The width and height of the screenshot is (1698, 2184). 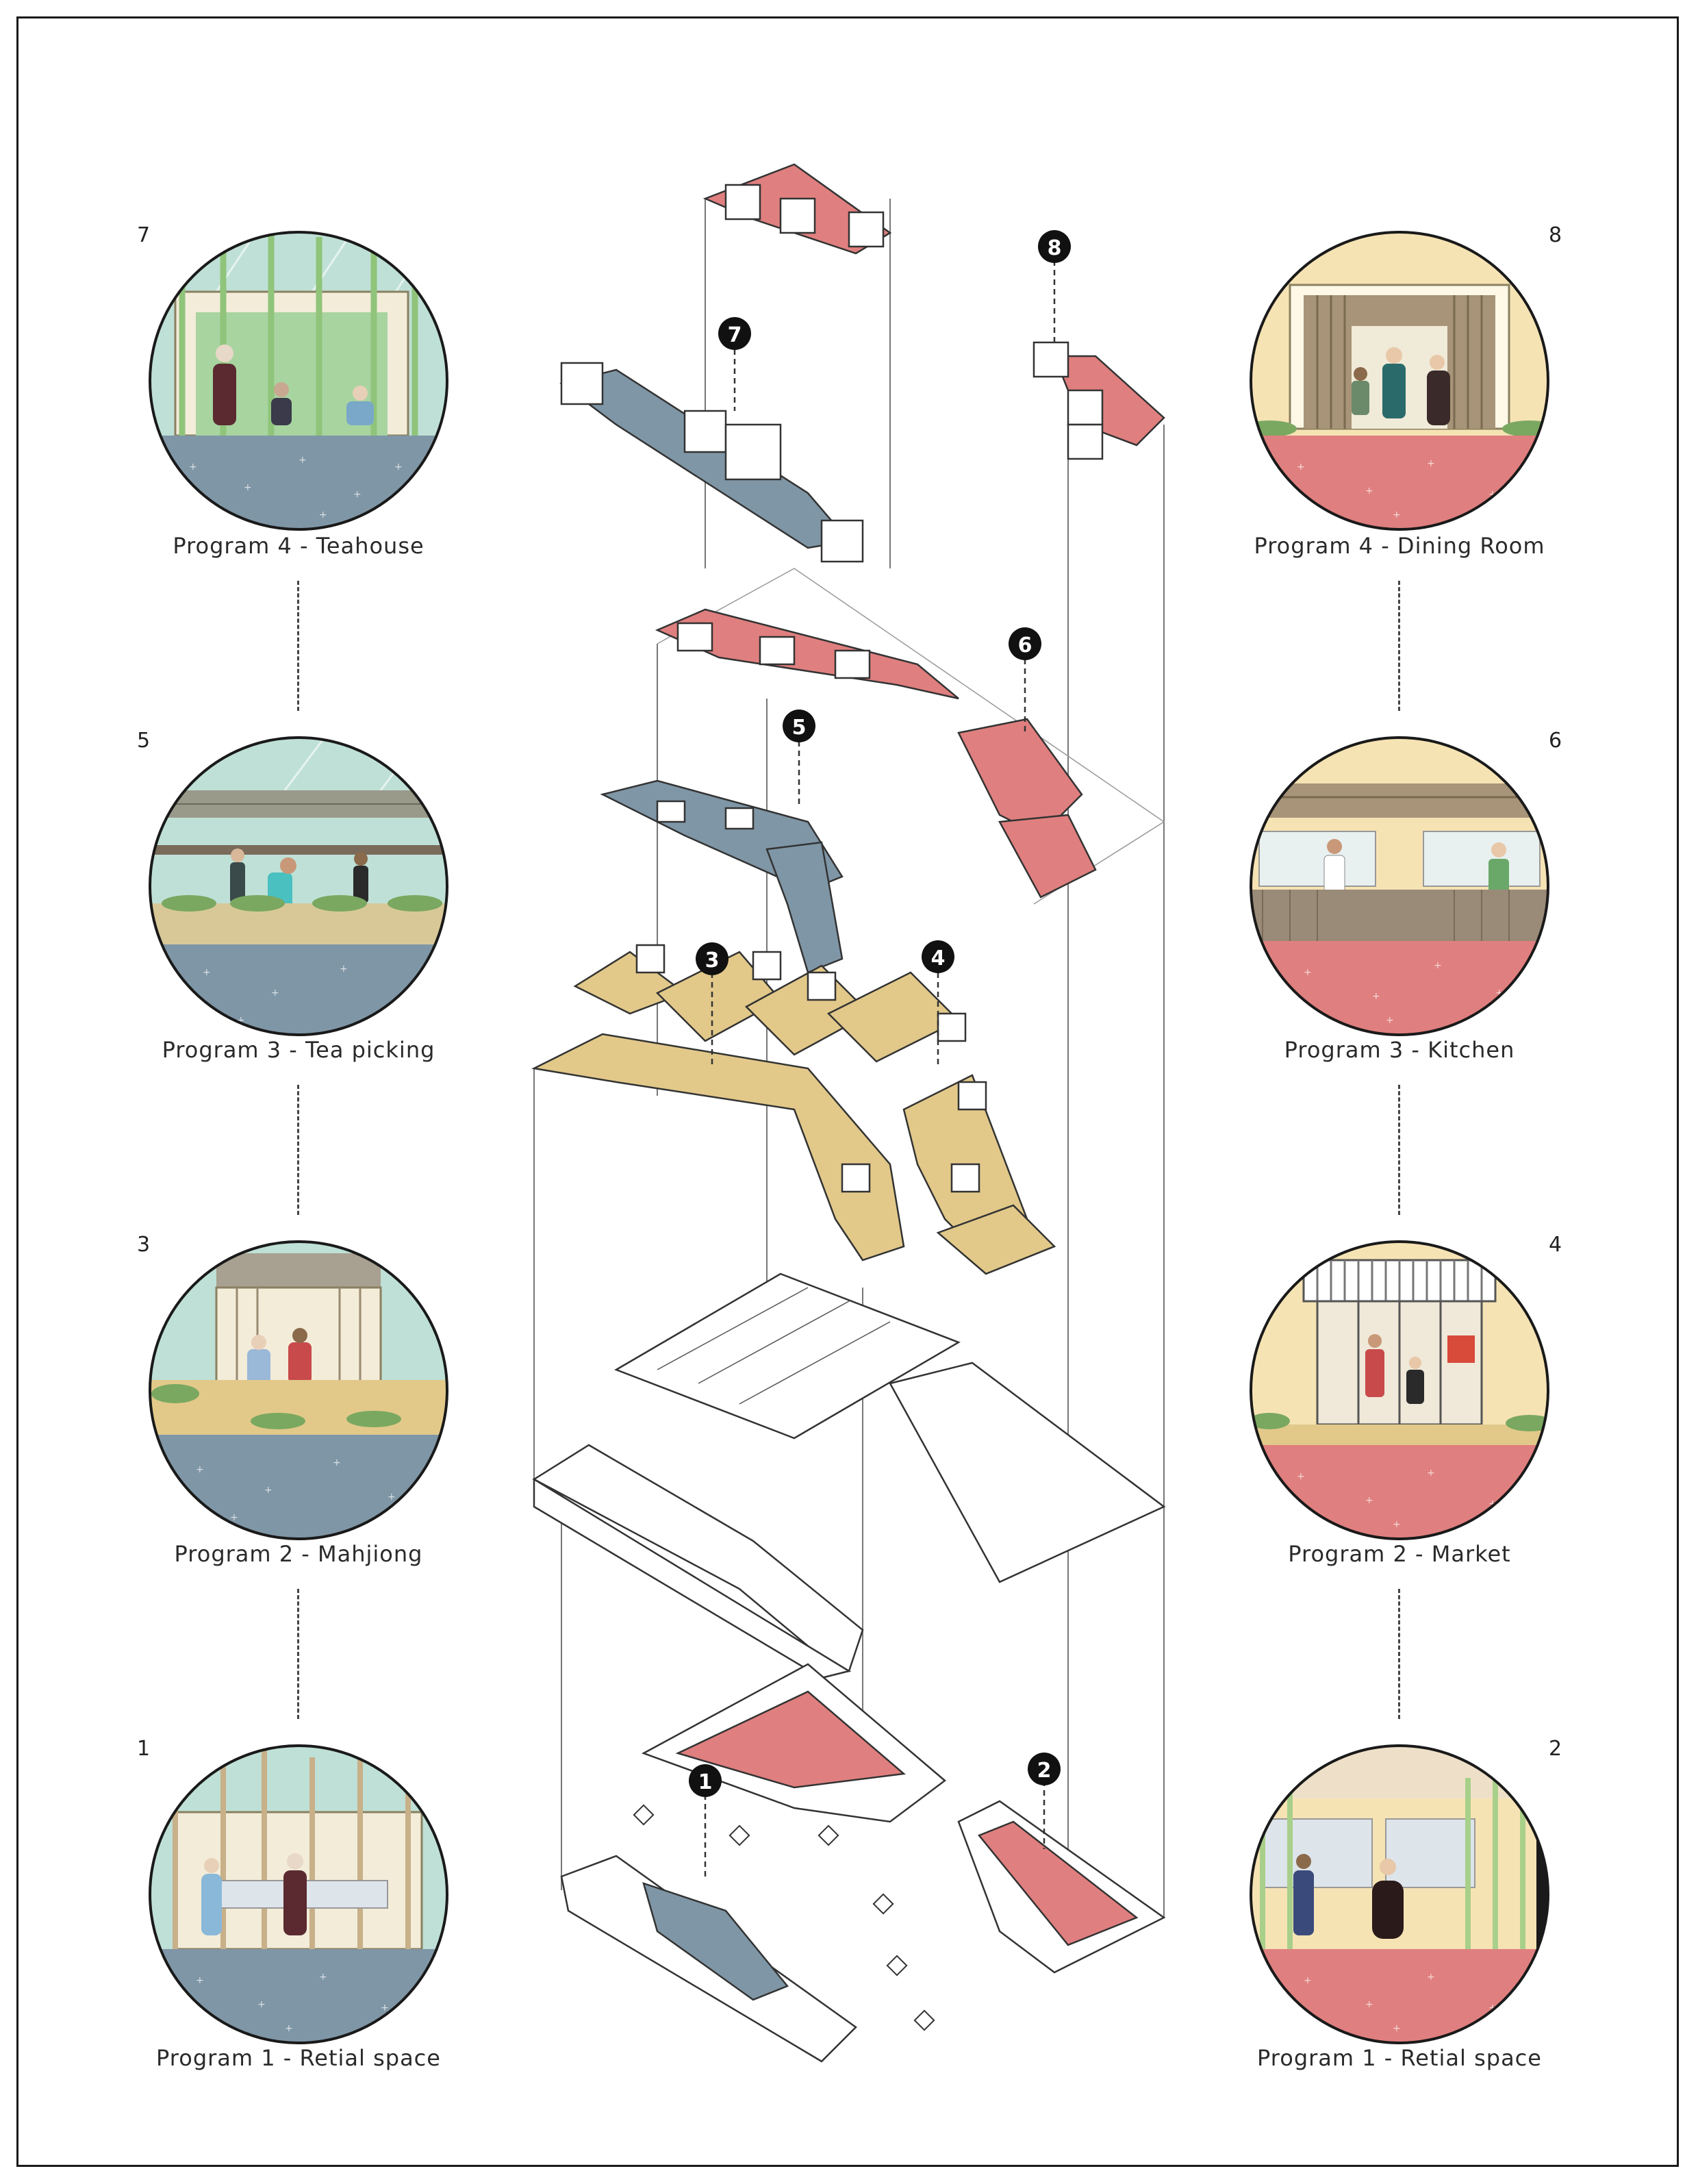 What do you see at coordinates (1025, 643) in the screenshot?
I see `marker-6: 6` at bounding box center [1025, 643].